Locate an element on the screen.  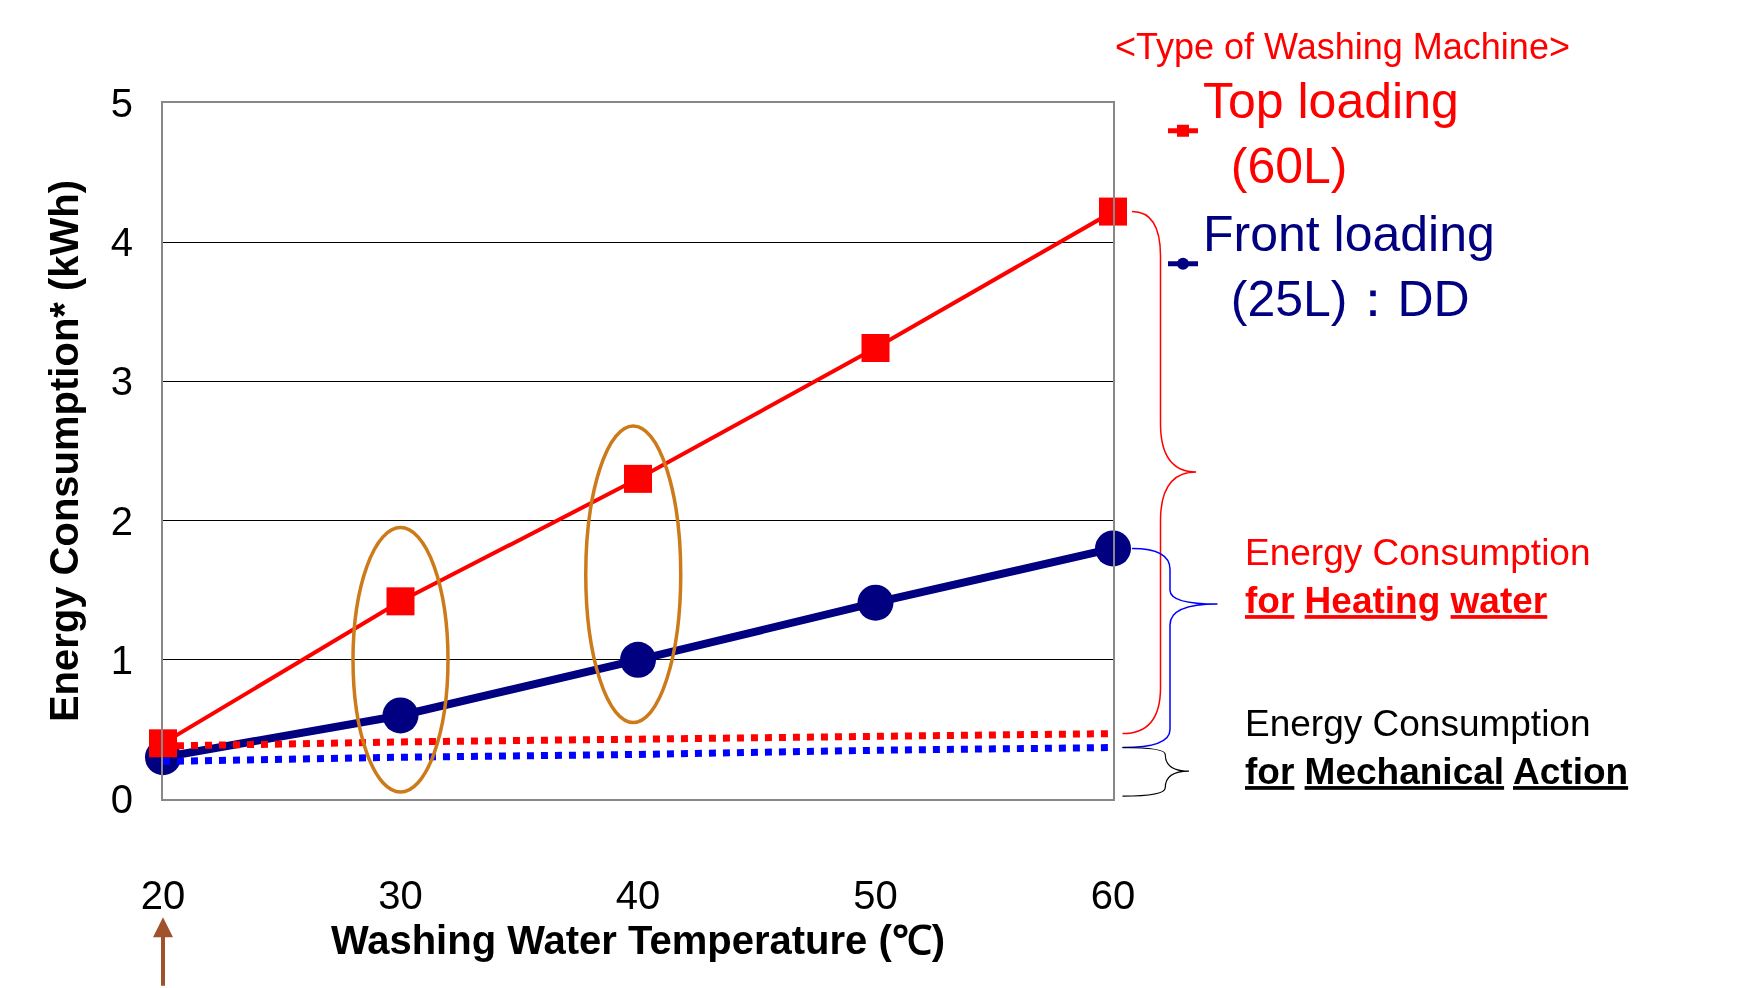
y-tick-label: 3 is located at coordinates (121, 381).